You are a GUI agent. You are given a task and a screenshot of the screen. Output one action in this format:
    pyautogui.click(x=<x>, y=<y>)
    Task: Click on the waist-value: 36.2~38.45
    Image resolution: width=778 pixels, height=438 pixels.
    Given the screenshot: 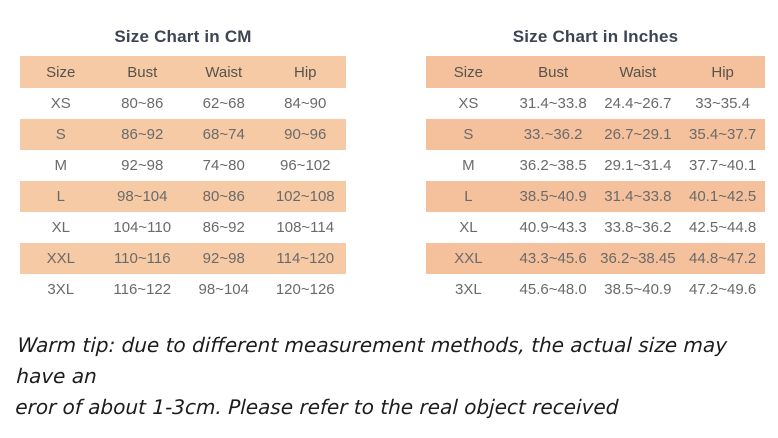 What is the action you would take?
    pyautogui.click(x=638, y=258)
    